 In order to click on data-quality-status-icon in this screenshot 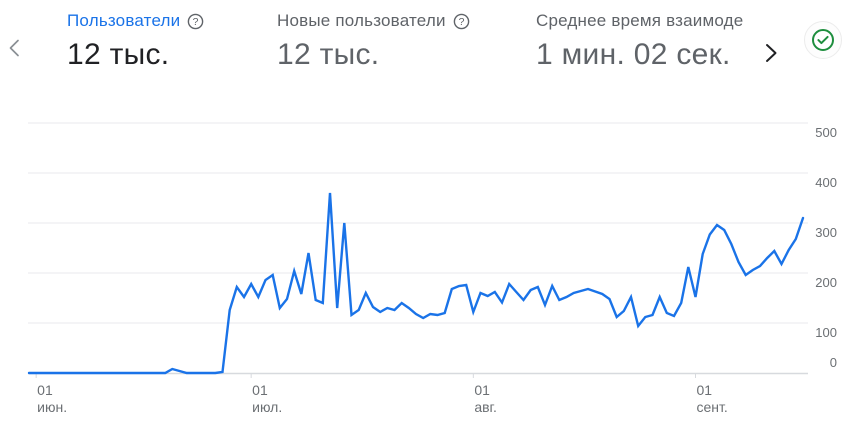, I will do `click(823, 40)`.